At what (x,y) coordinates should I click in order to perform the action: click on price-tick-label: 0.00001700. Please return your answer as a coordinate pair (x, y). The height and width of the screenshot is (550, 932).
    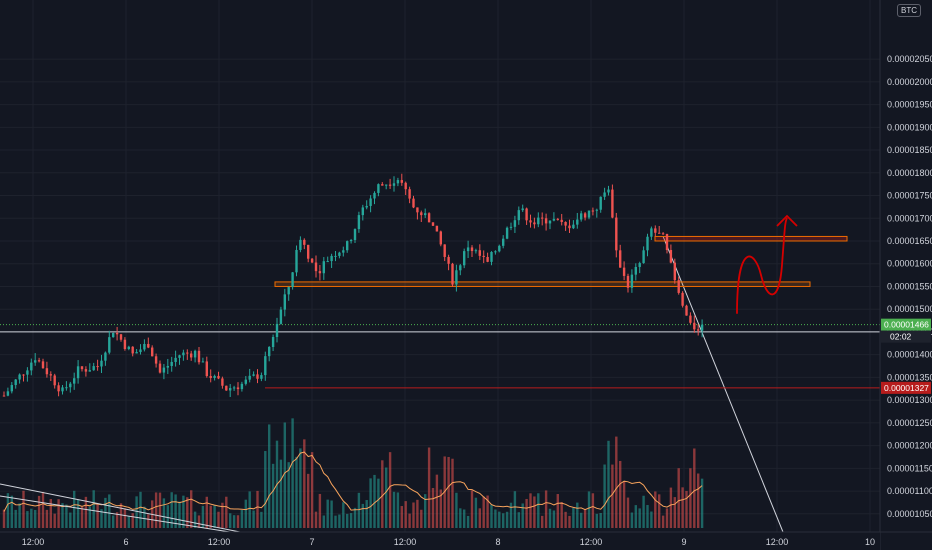
    Looking at the image, I should click on (909, 218).